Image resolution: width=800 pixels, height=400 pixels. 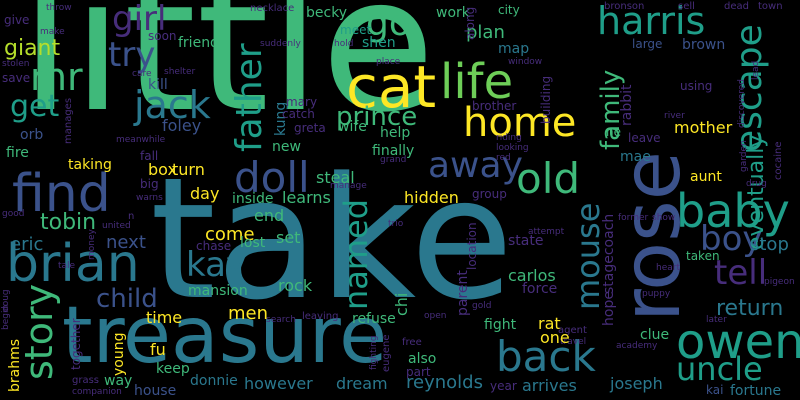 What do you see at coordinates (477, 82) in the screenshot?
I see `word-life: life` at bounding box center [477, 82].